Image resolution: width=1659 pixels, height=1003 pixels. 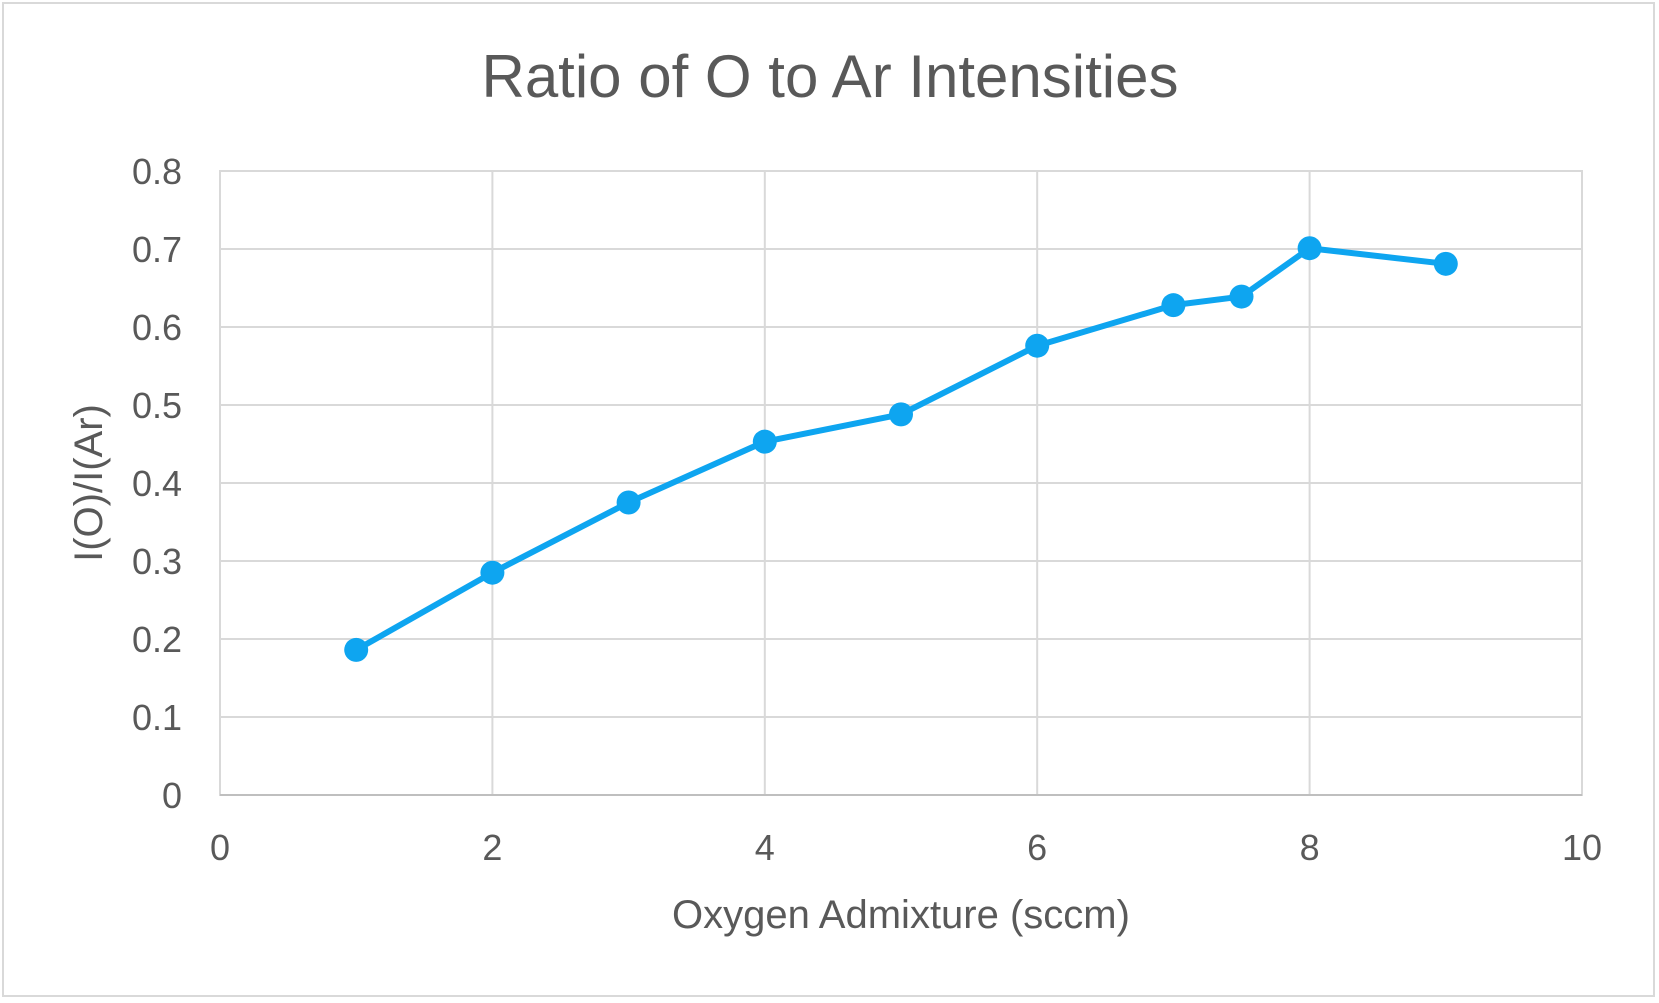 What do you see at coordinates (172, 795) in the screenshot?
I see `y-tick-label: 0` at bounding box center [172, 795].